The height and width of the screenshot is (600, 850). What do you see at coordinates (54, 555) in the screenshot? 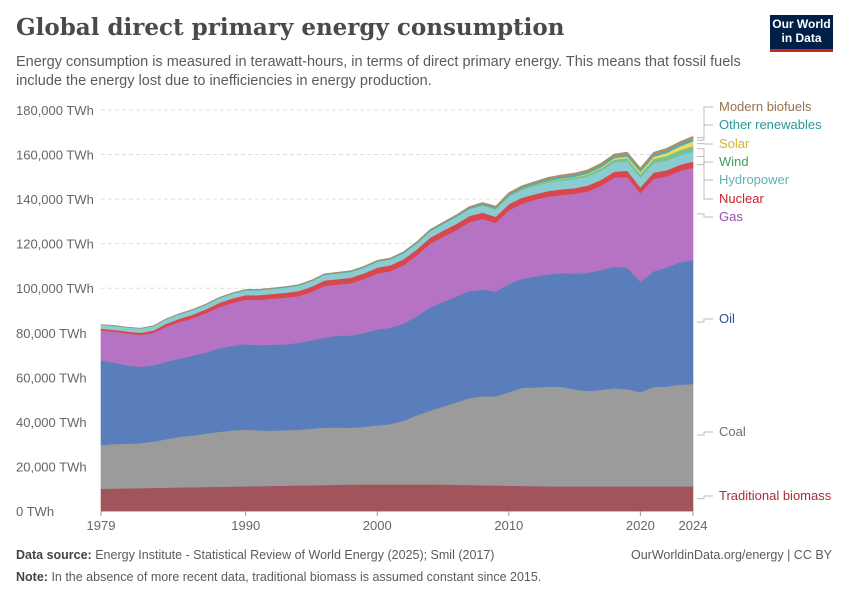
I see `source-label: Data source:` at bounding box center [54, 555].